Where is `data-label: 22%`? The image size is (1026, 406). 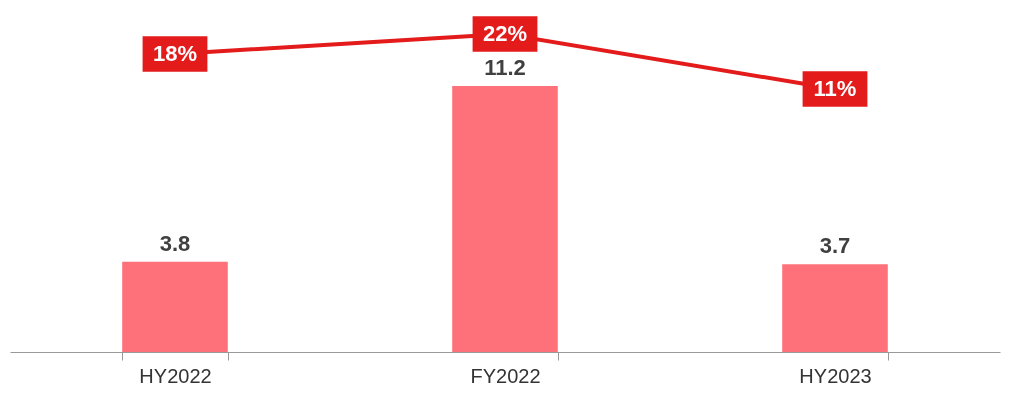 data-label: 22% is located at coordinates (505, 33).